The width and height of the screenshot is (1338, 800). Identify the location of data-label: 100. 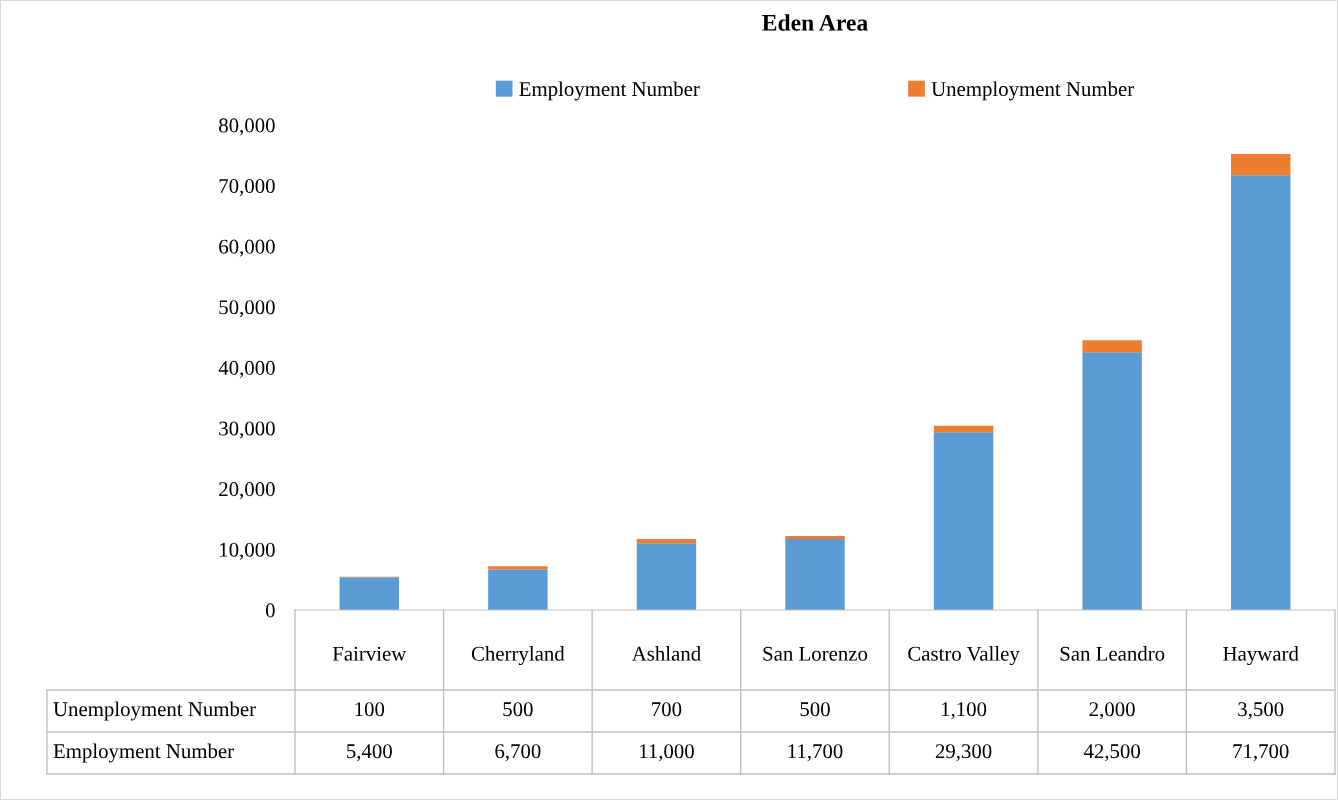
(370, 709).